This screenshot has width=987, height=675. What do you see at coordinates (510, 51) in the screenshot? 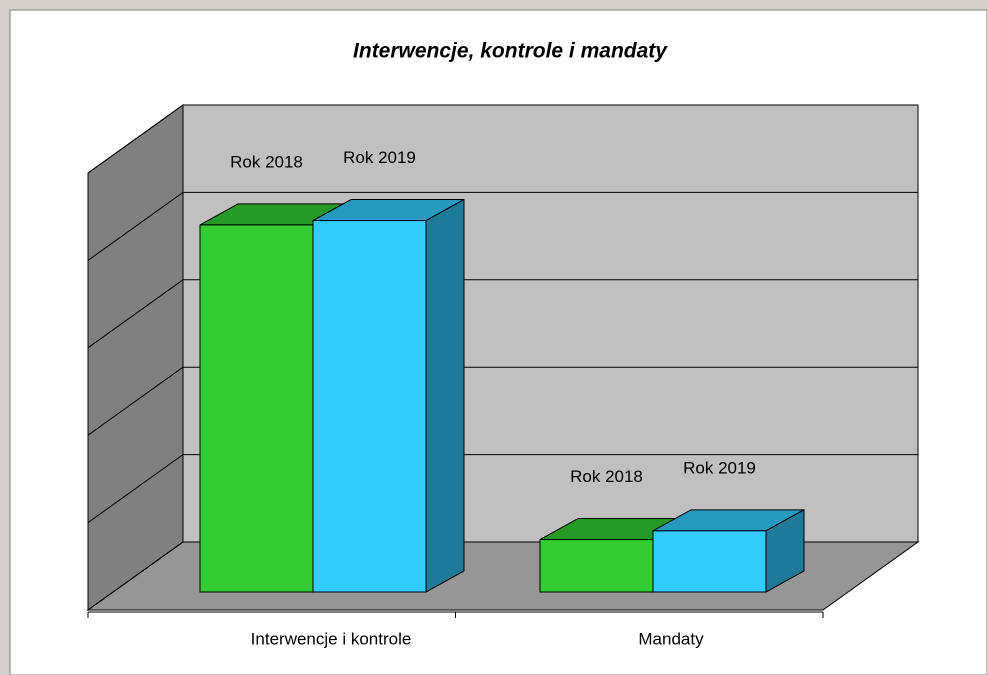
I see `chart-title: Interwencje, kontrole i mandaty` at bounding box center [510, 51].